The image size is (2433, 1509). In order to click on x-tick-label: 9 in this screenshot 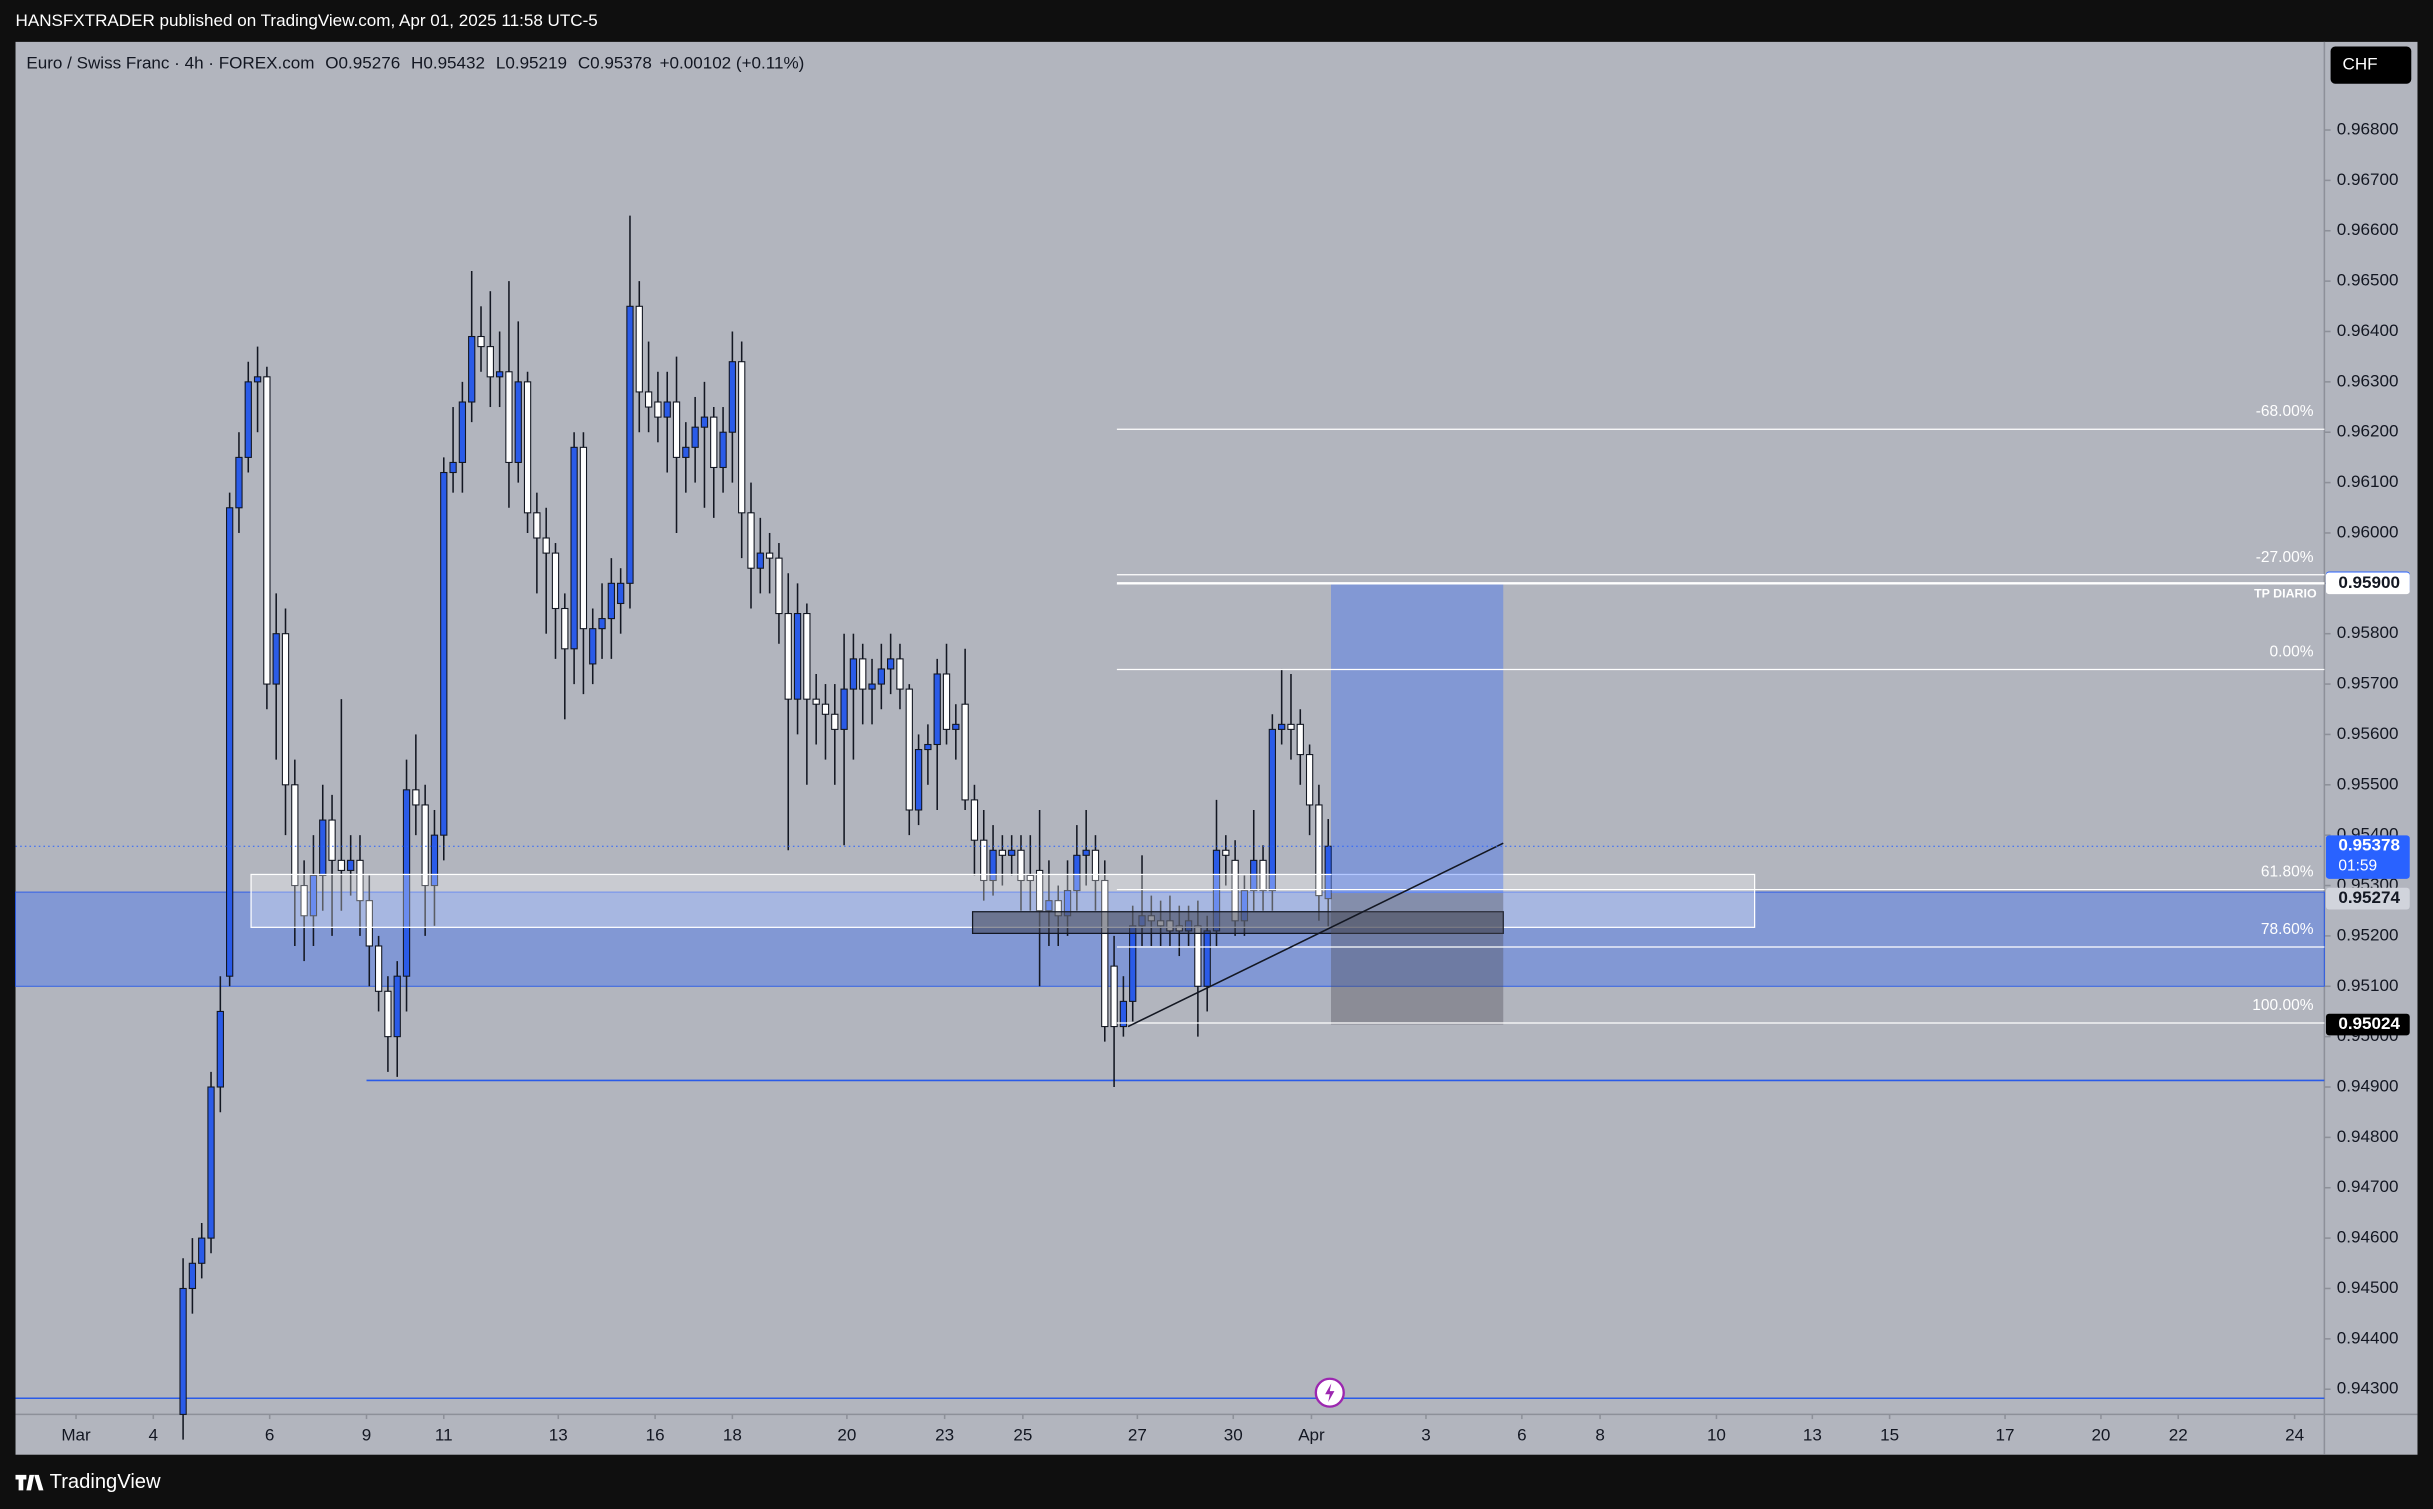, I will do `click(366, 1435)`.